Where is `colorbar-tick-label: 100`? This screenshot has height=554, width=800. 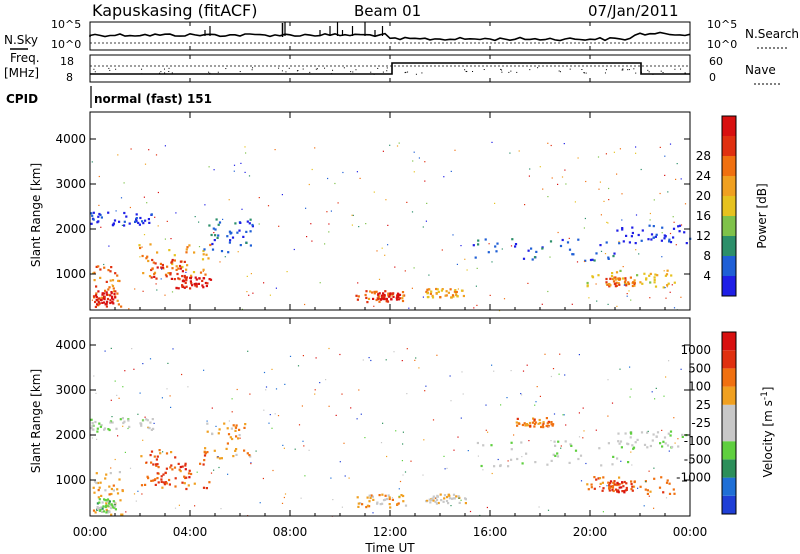 colorbar-tick-label: 100 is located at coordinates (699, 387).